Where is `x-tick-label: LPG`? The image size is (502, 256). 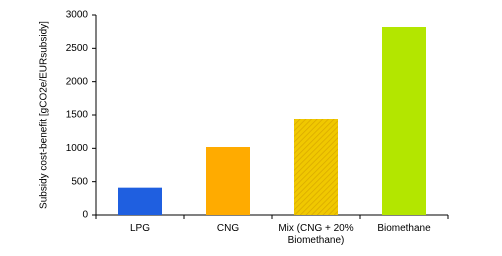
x-tick-label: LPG is located at coordinates (139, 228).